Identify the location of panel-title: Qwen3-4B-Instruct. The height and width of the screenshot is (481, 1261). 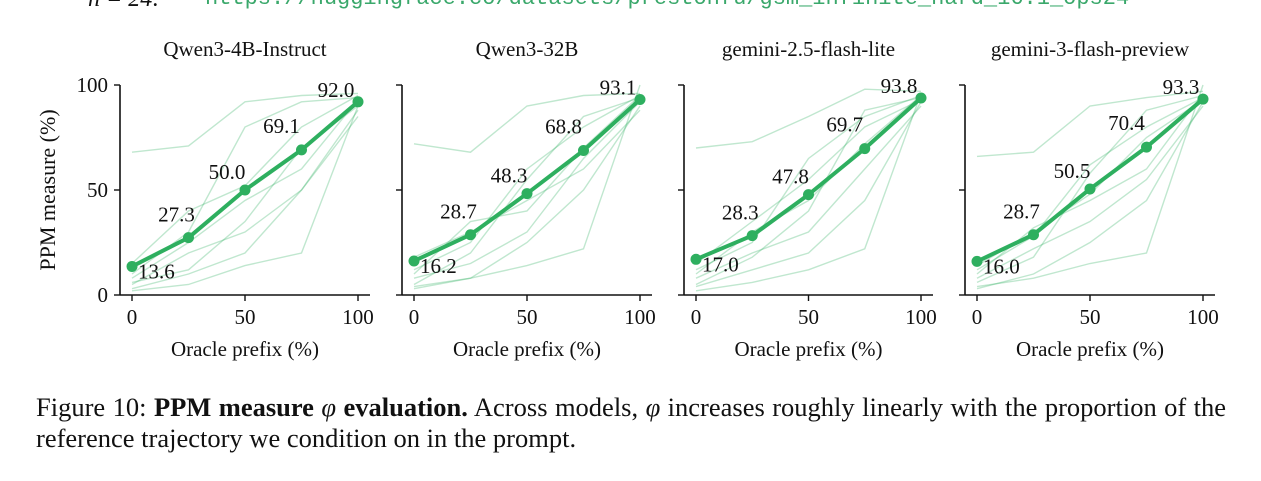
(244, 49).